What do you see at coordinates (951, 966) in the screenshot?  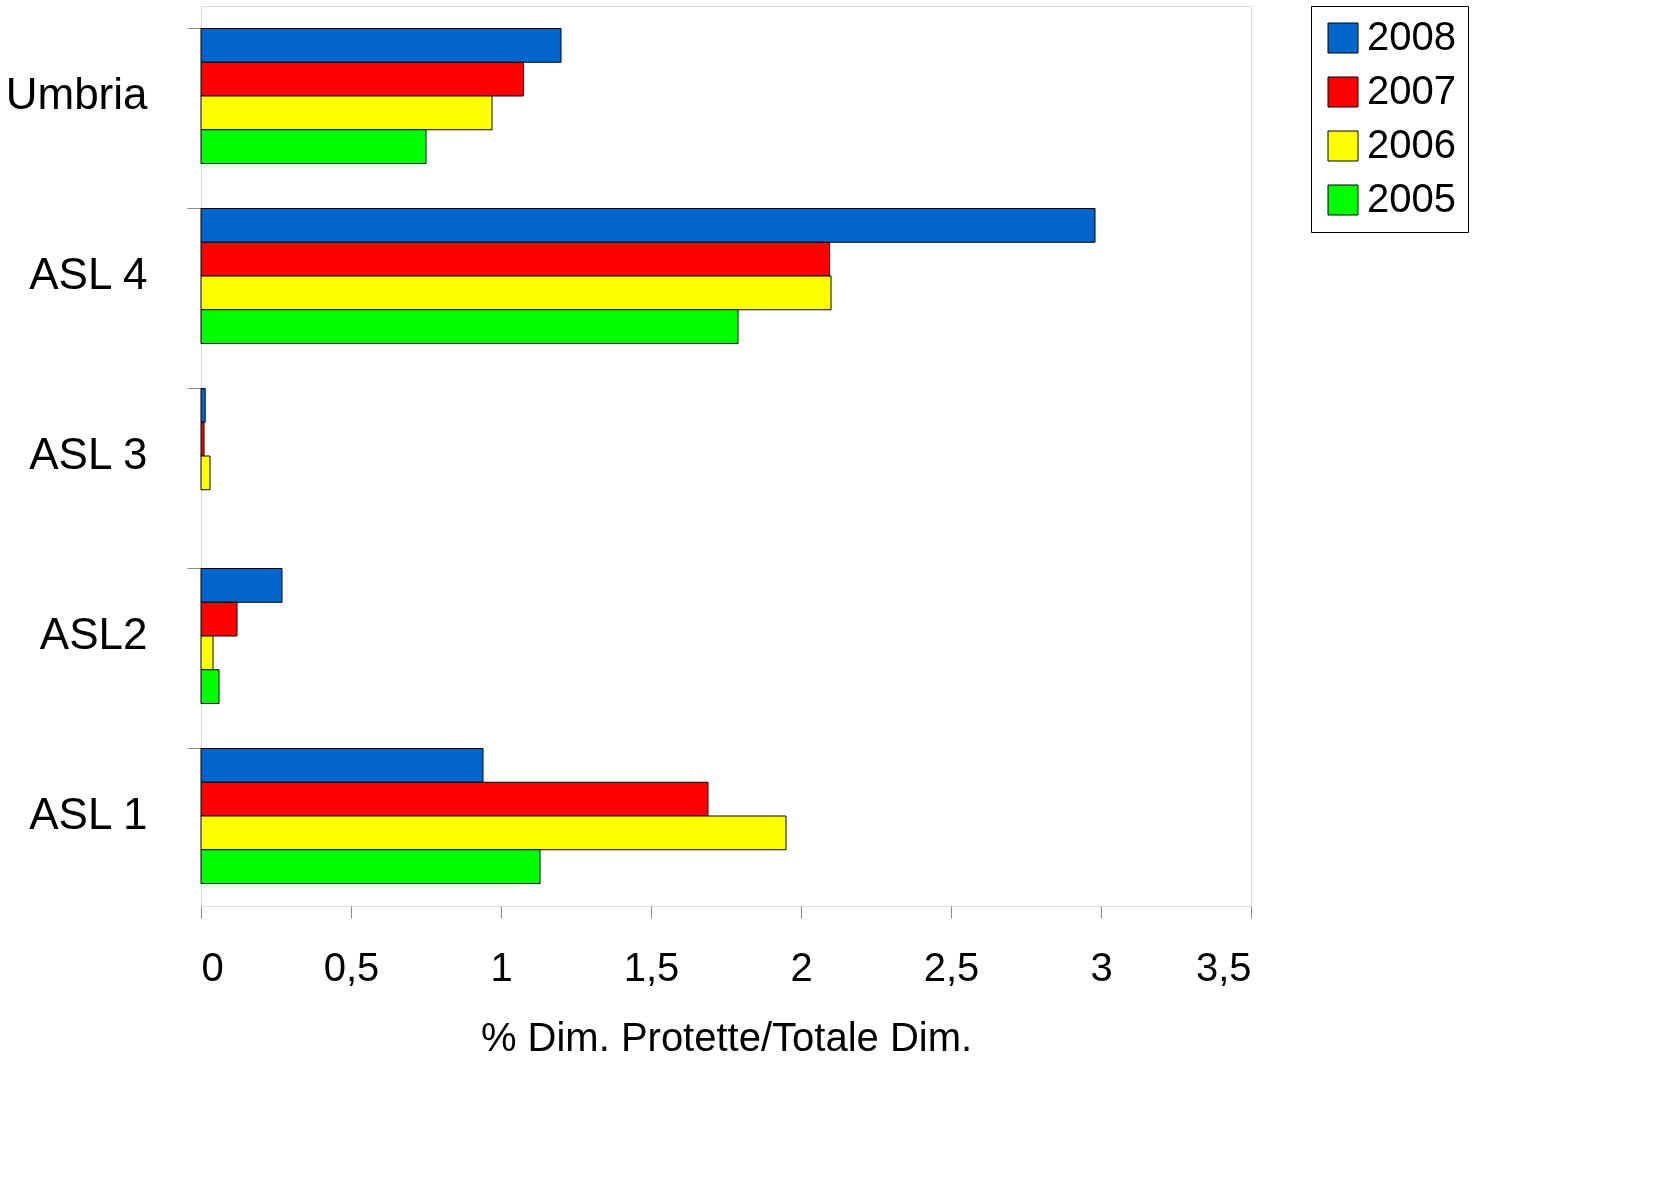 I see `x-tick-label: 2,5` at bounding box center [951, 966].